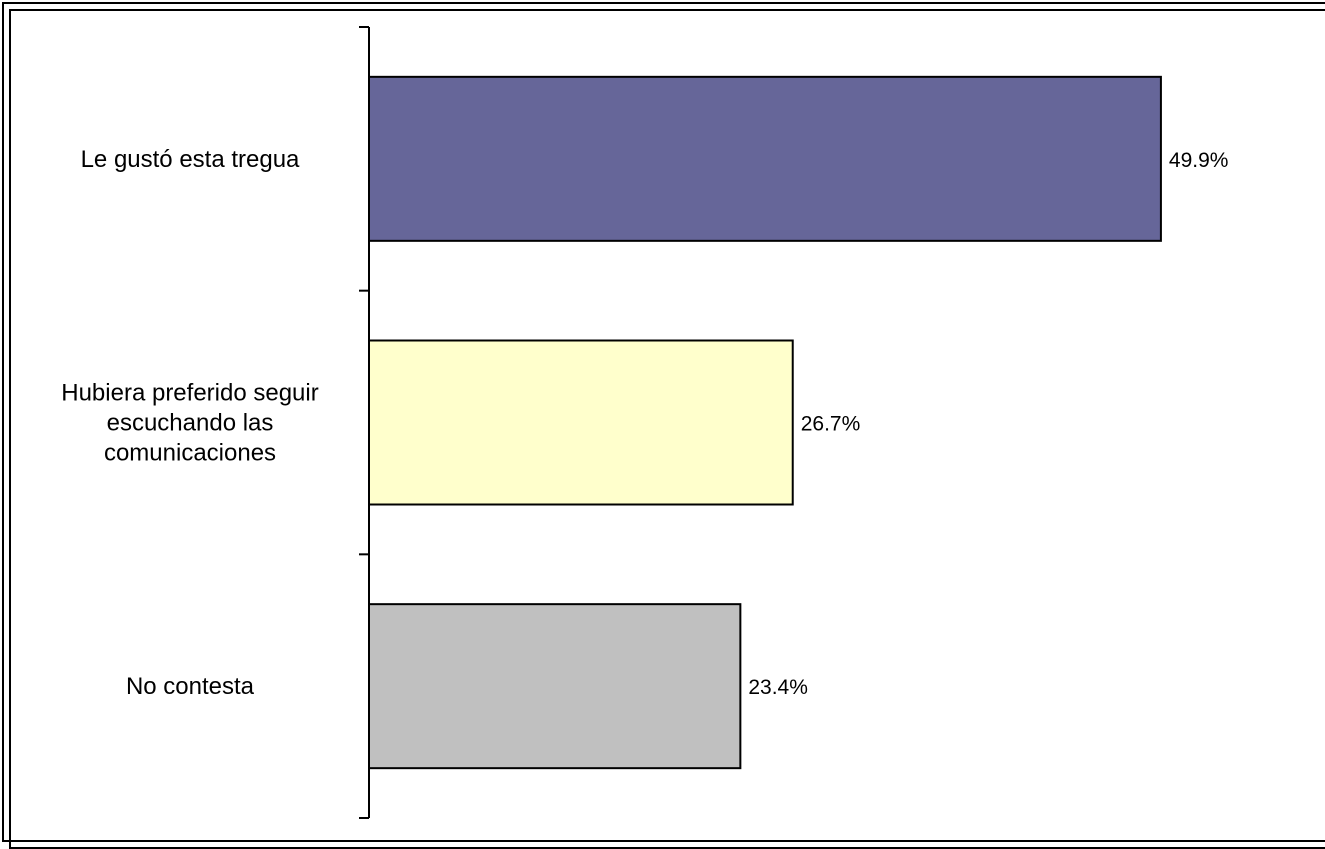  I want to click on category-label: No contesta, so click(190, 686).